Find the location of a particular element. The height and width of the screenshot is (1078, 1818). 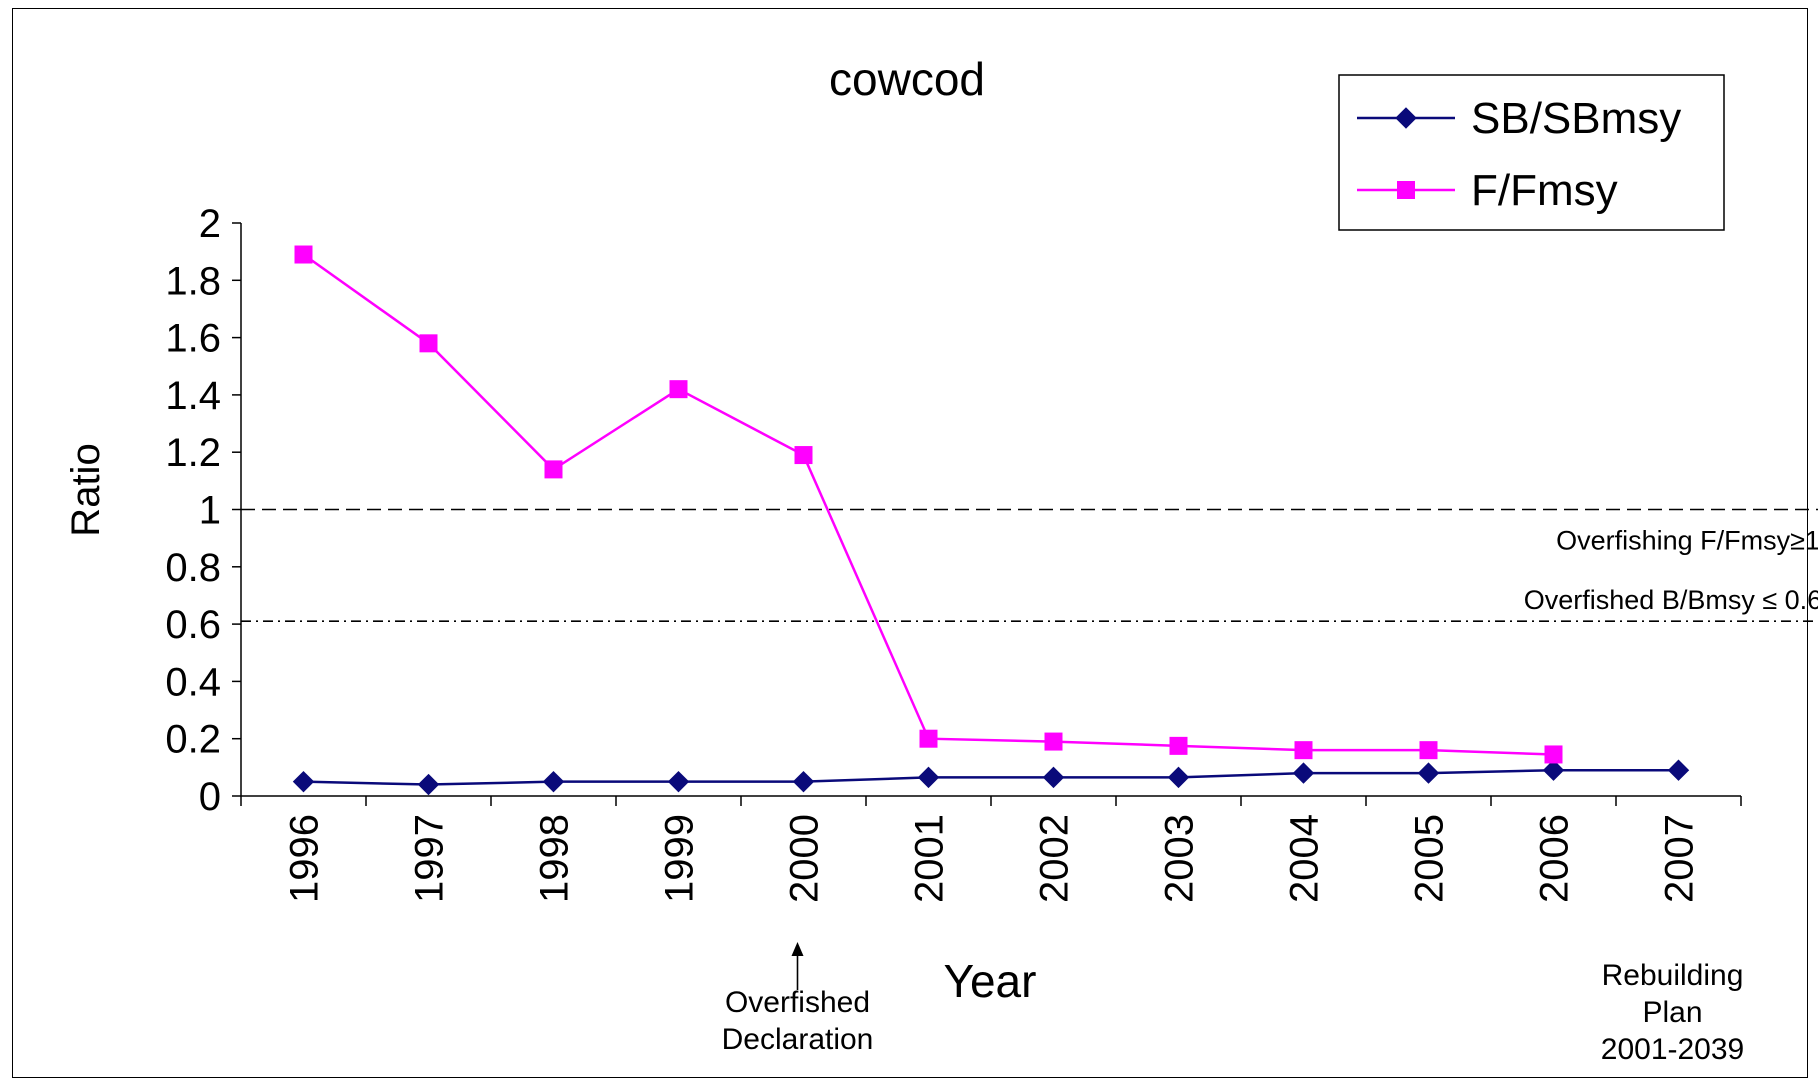

y-tick-label: 1.4 is located at coordinates (193, 396).